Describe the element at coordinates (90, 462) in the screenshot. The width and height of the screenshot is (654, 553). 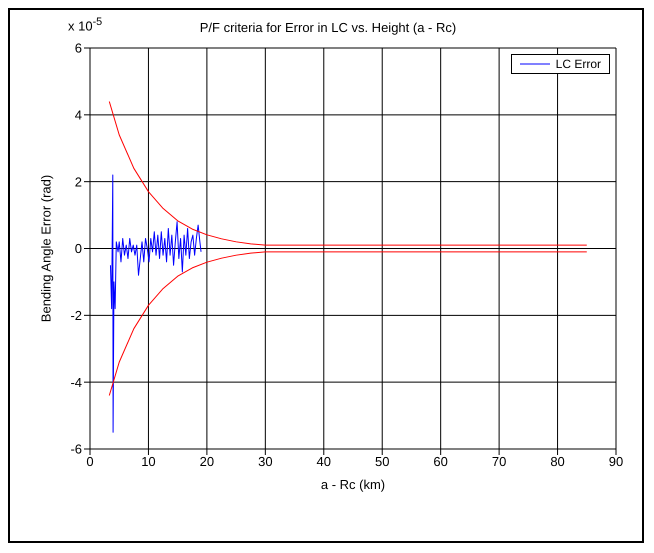
I see `x-tick-label: 0` at that location.